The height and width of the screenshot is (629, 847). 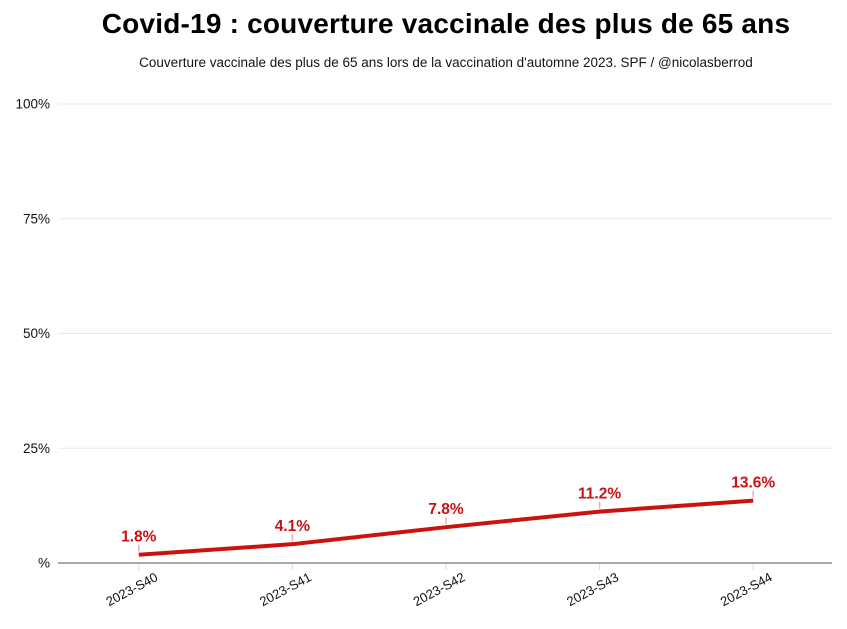 What do you see at coordinates (36, 333) in the screenshot?
I see `y-axis-tick-label: 50%` at bounding box center [36, 333].